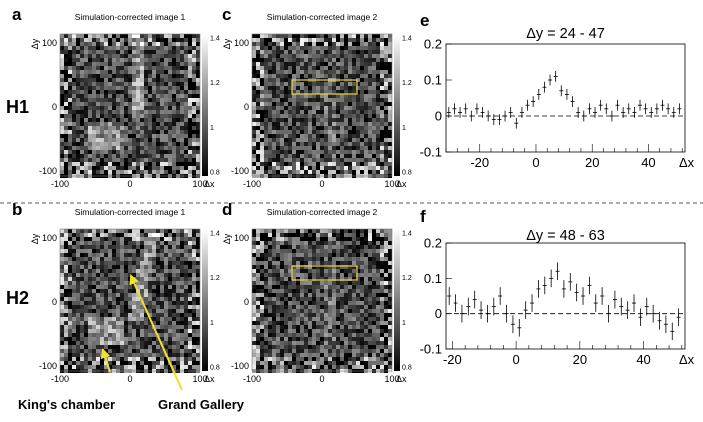 The image size is (703, 422). I want to click on kings-chamber-arrow, so click(105, 360).